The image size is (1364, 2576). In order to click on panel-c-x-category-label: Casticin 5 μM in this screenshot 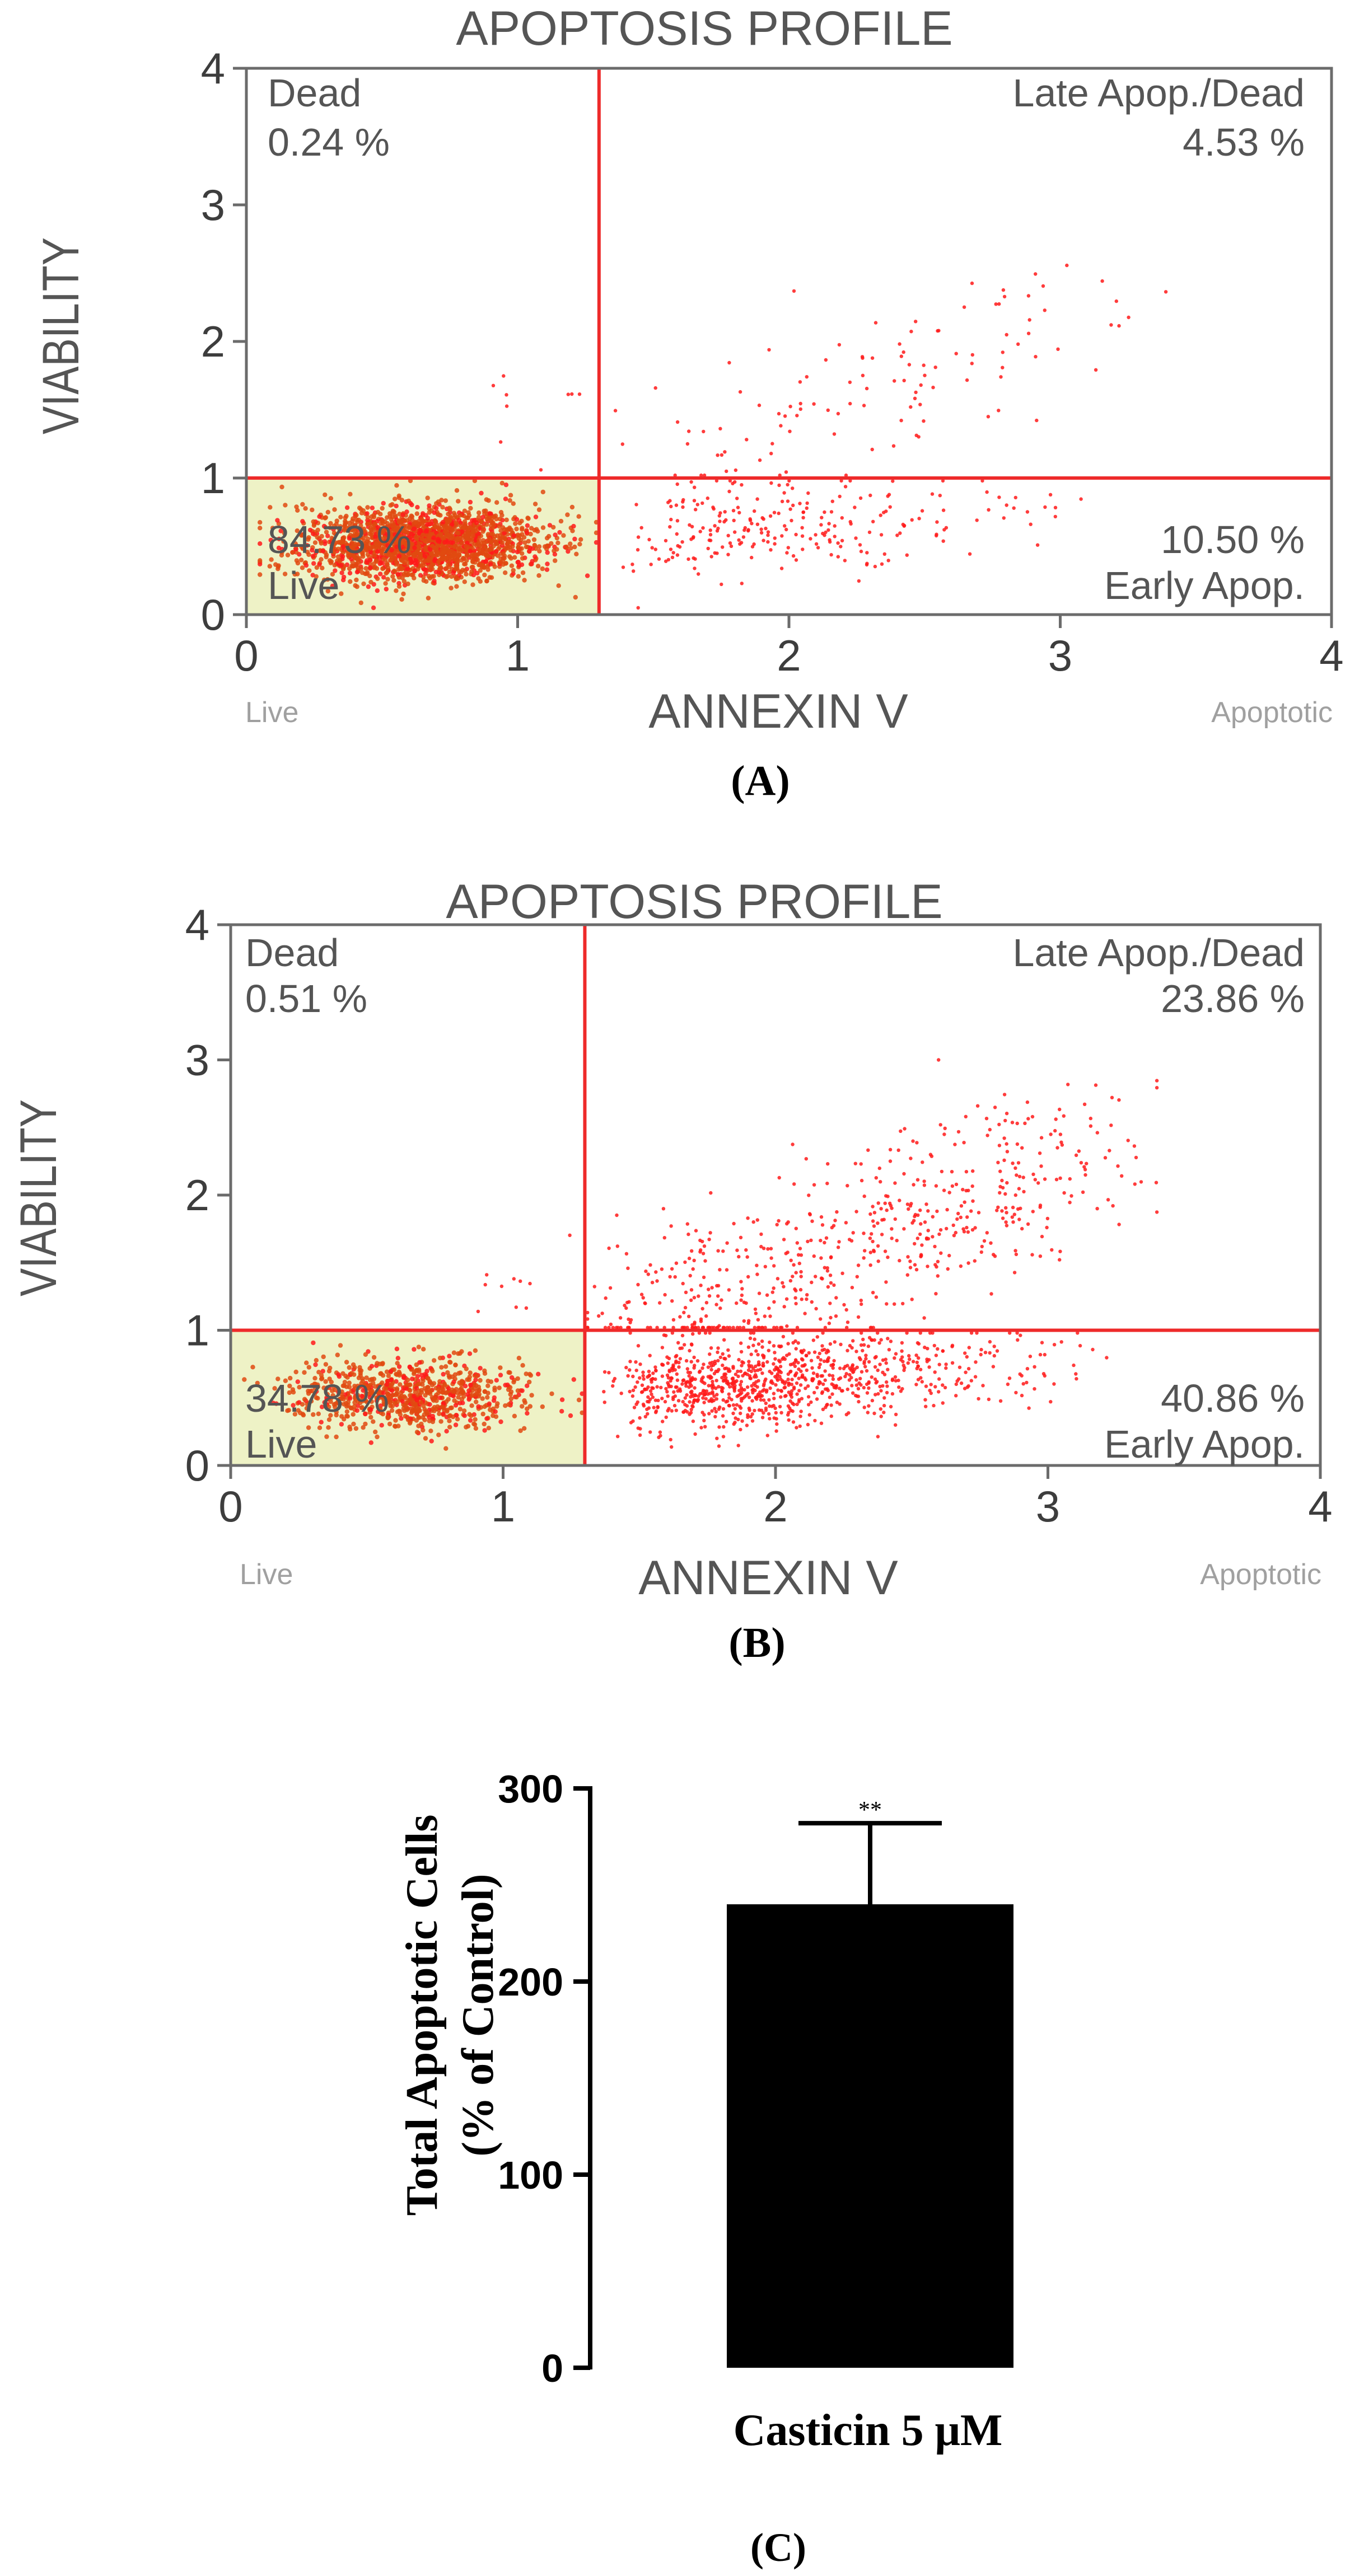, I will do `click(868, 2431)`.